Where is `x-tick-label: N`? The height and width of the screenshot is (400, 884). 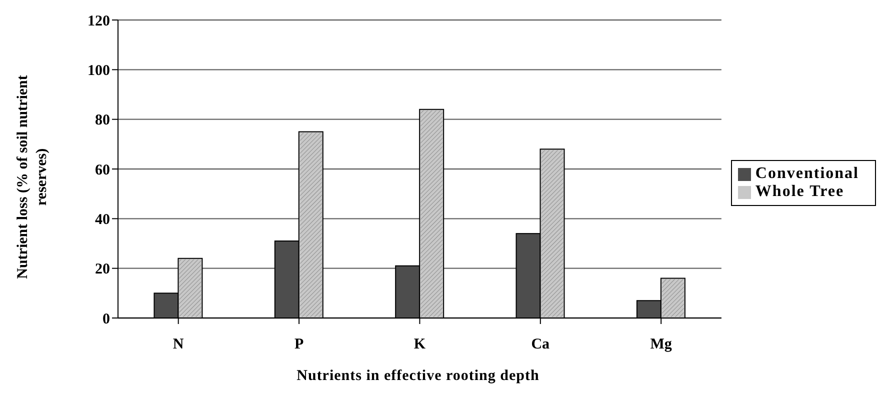 x-tick-label: N is located at coordinates (178, 344).